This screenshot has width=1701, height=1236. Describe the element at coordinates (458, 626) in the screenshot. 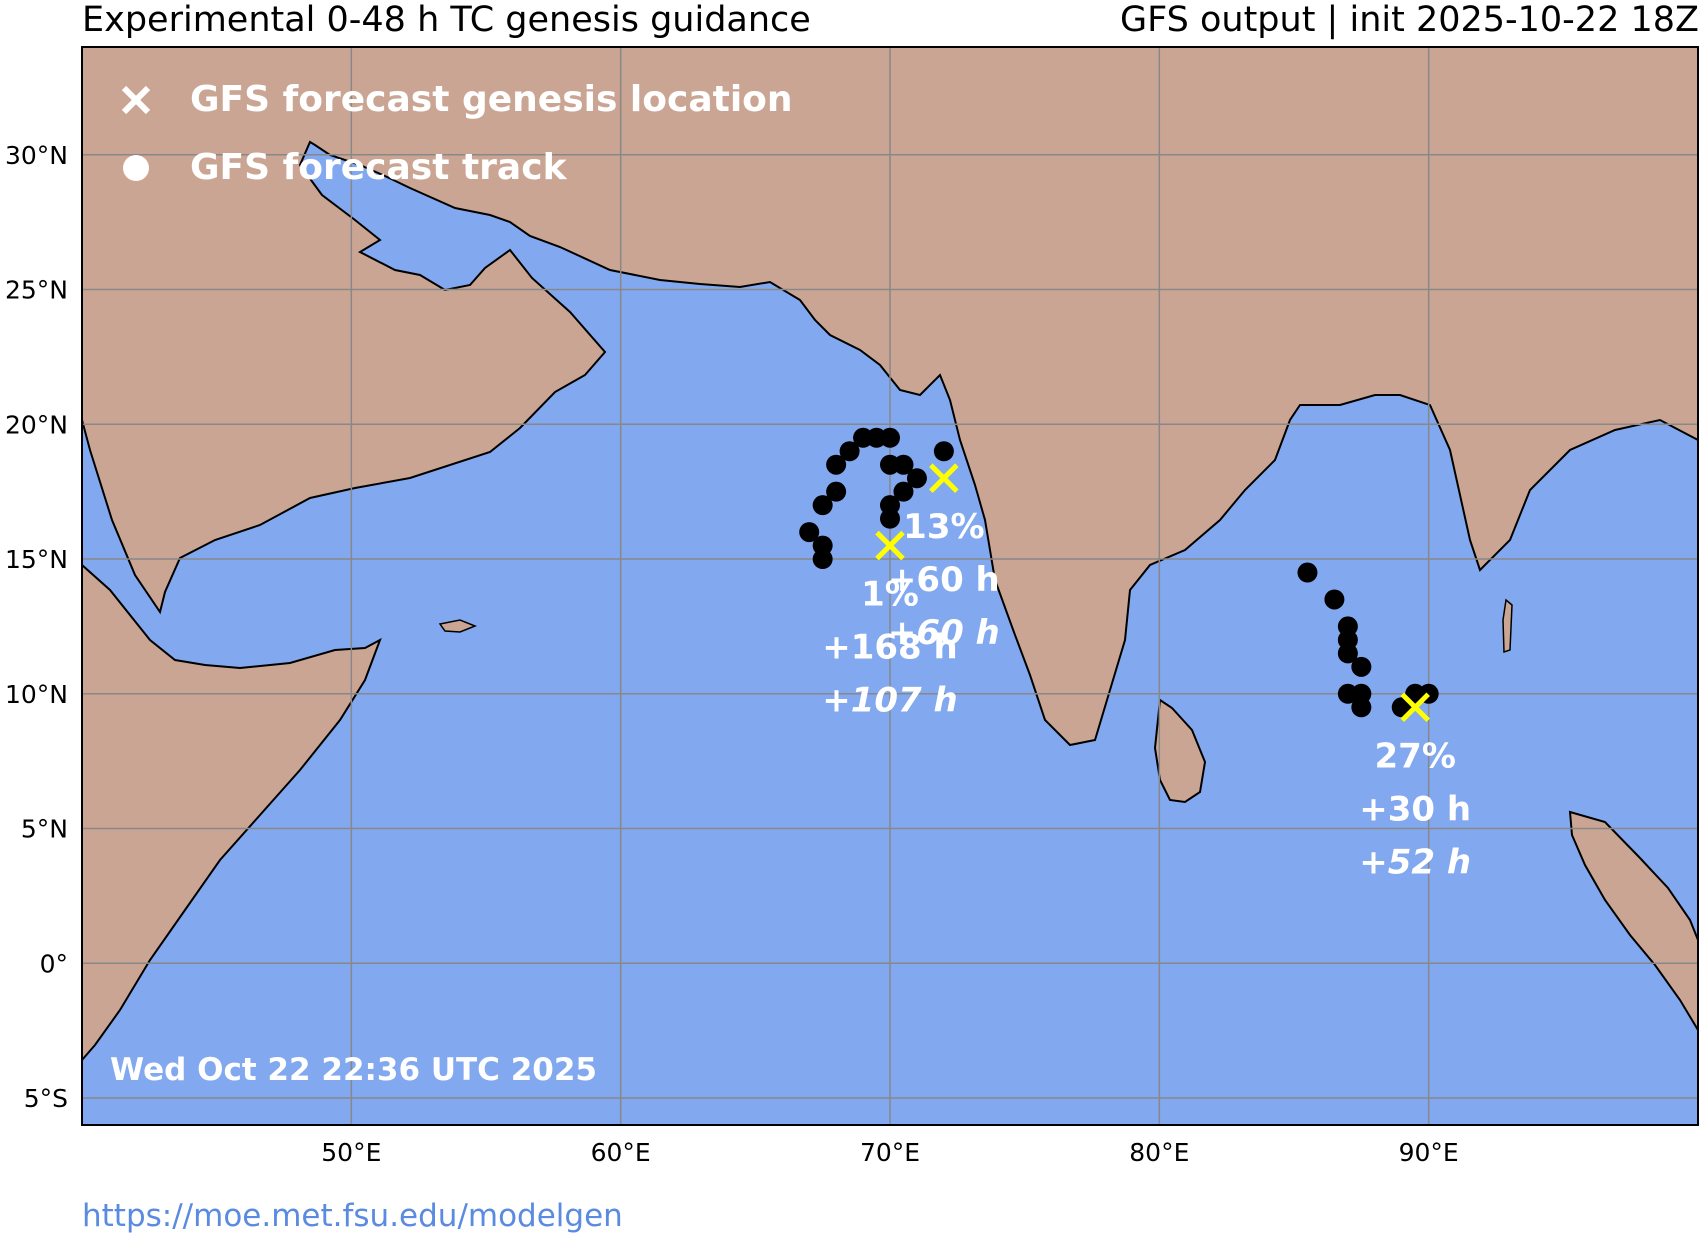

I see `land-socotra` at that location.